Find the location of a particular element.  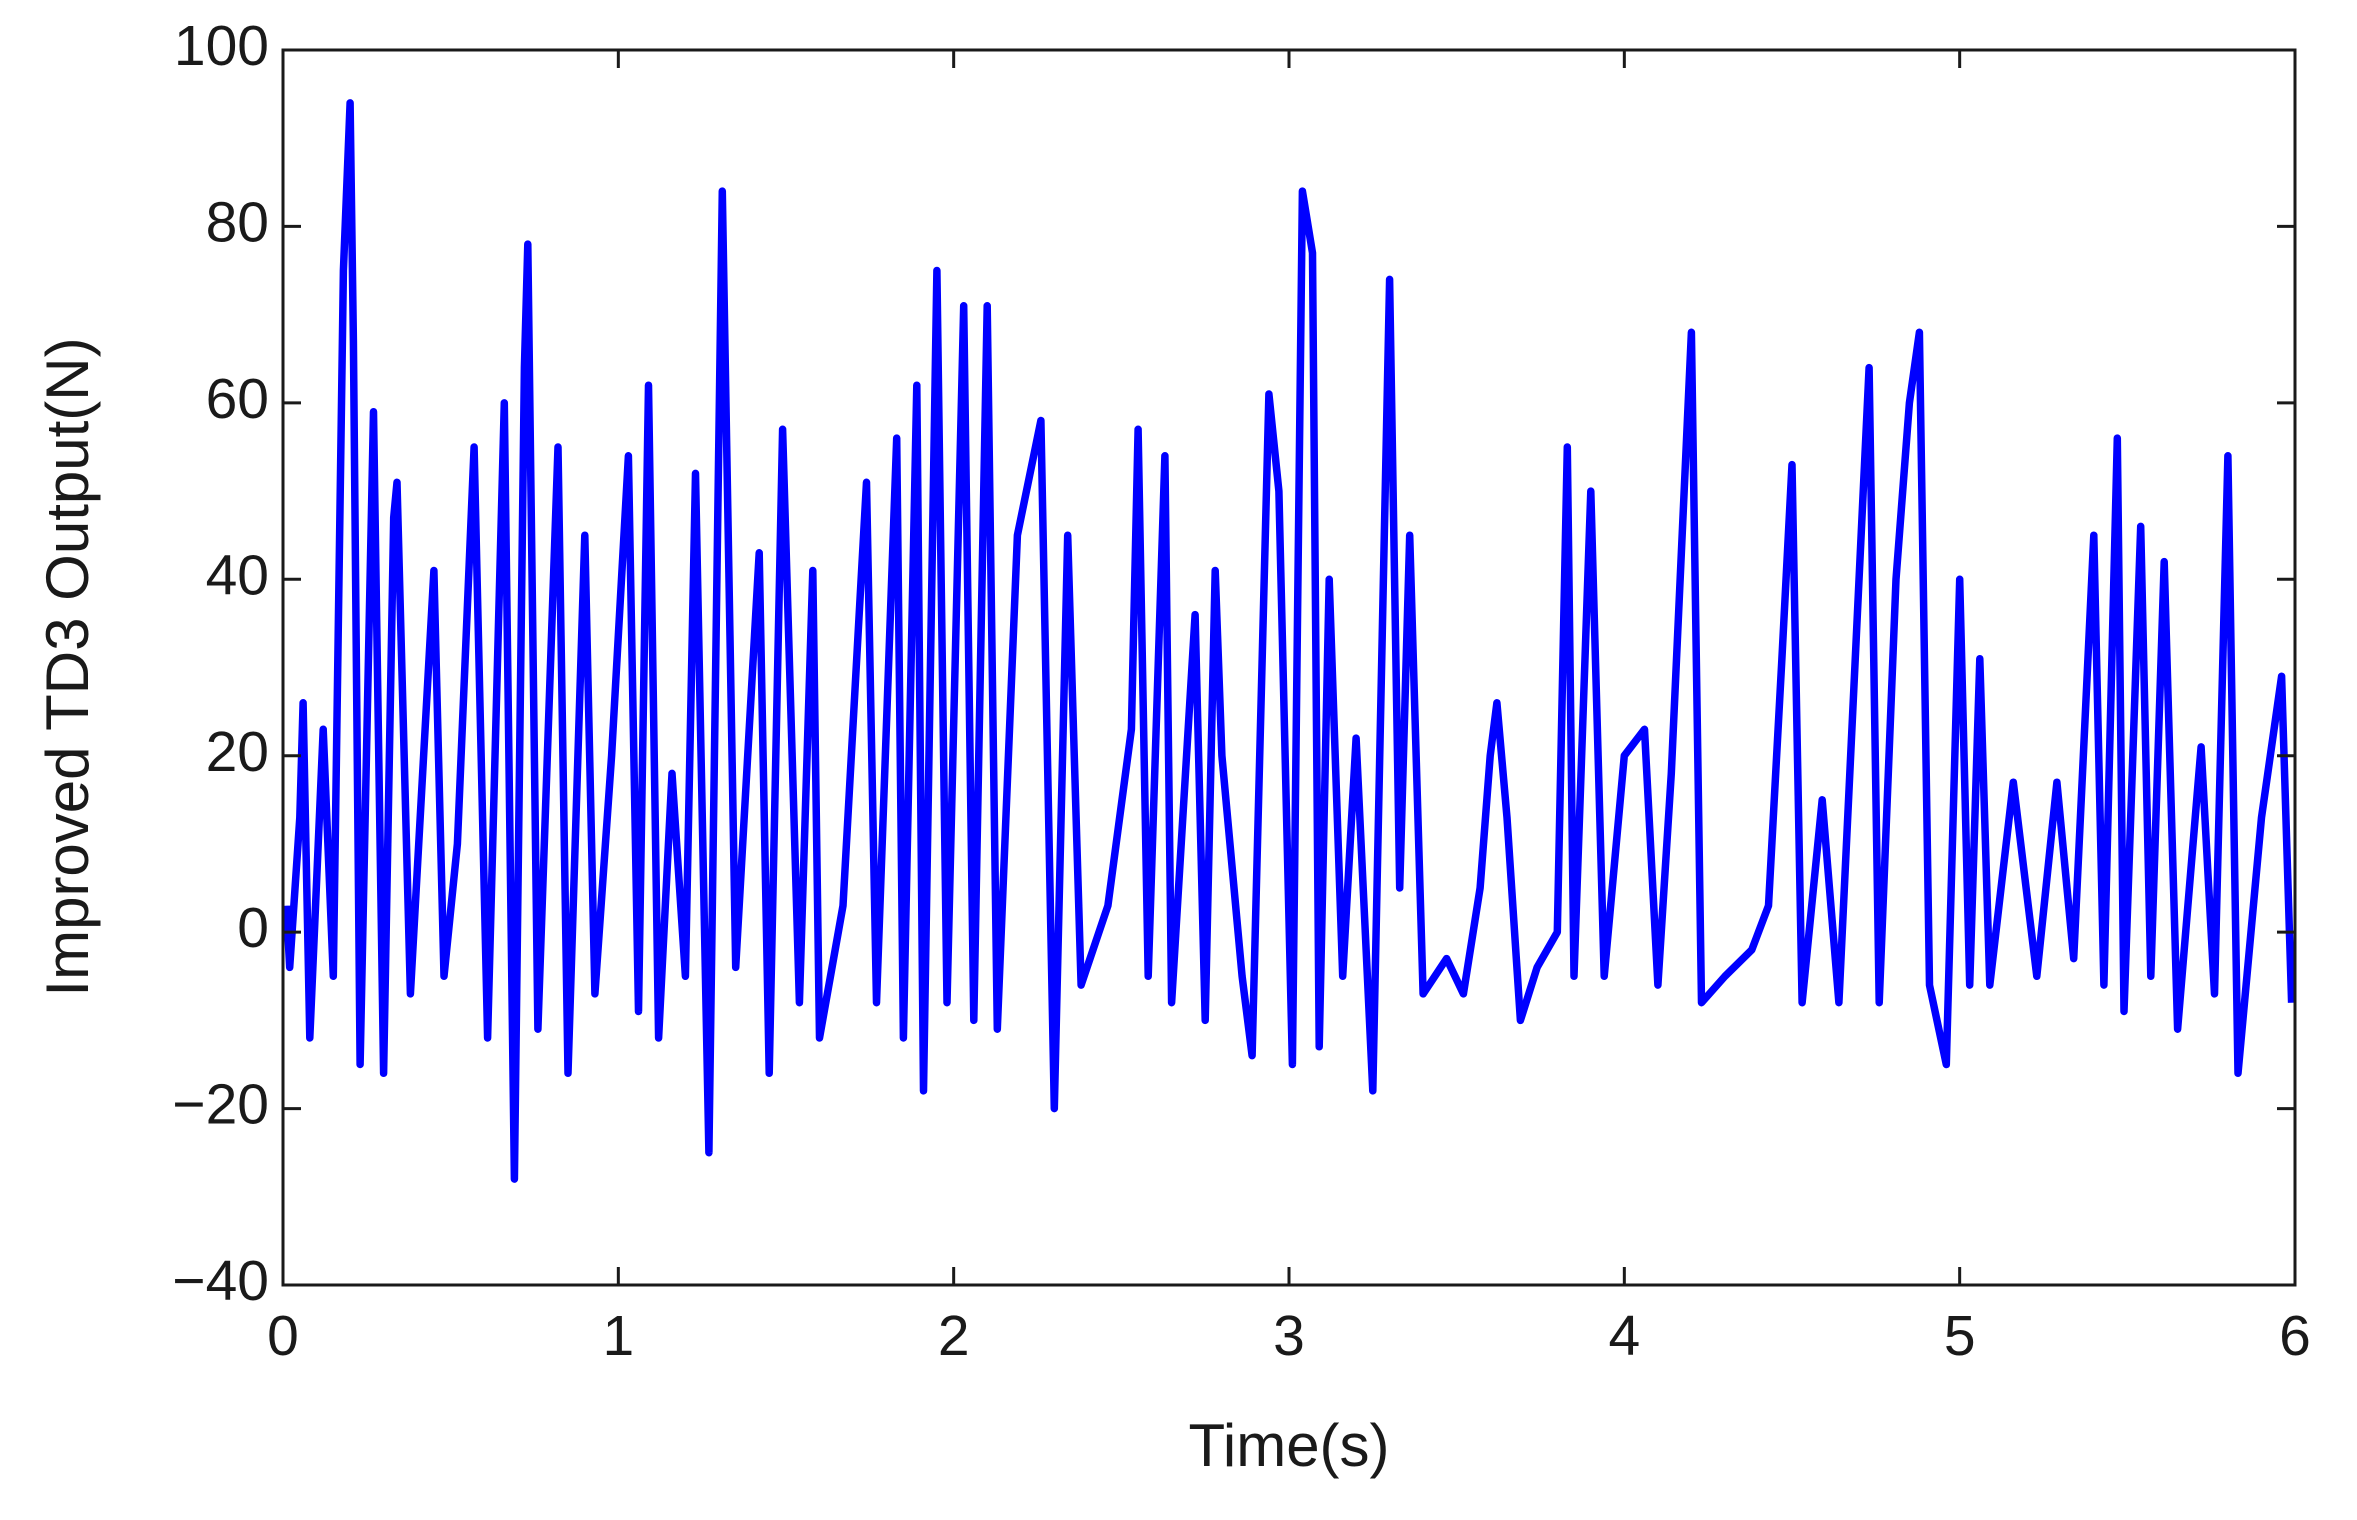

x-axis-label: Time(s) is located at coordinates (1288, 1445).